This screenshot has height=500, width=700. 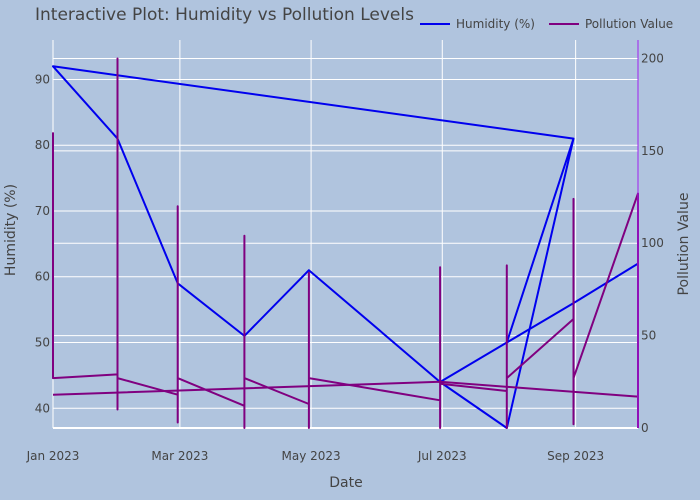 I want to click on legend-item-pollution: Pollution Value, so click(x=611, y=24).